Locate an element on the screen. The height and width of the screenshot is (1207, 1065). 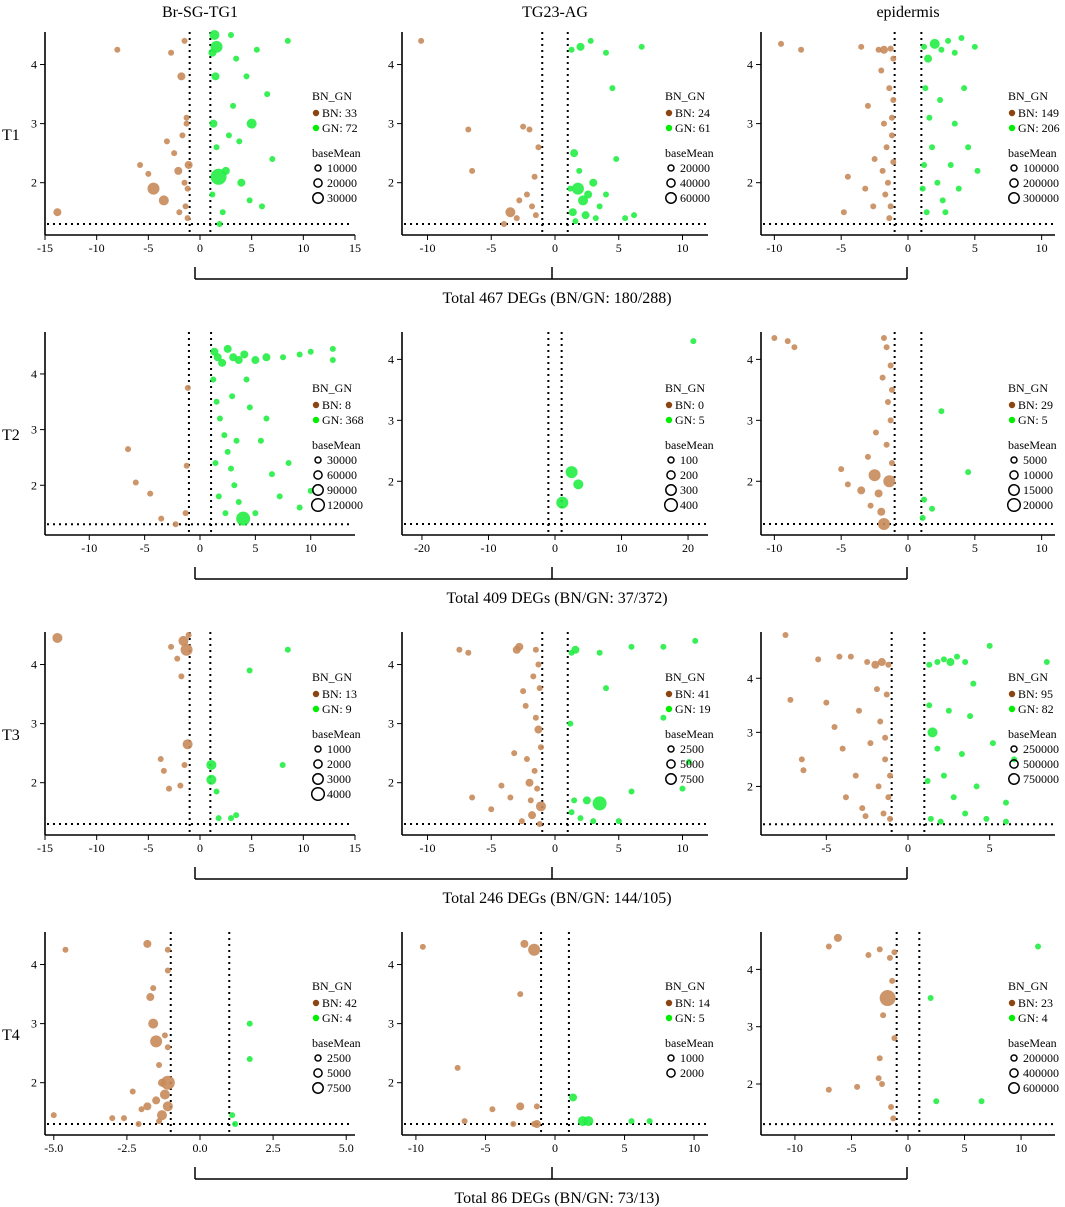
total-degs-label: Total 86 DEGs (BN/GN: 73/13) is located at coordinates (556, 1198).